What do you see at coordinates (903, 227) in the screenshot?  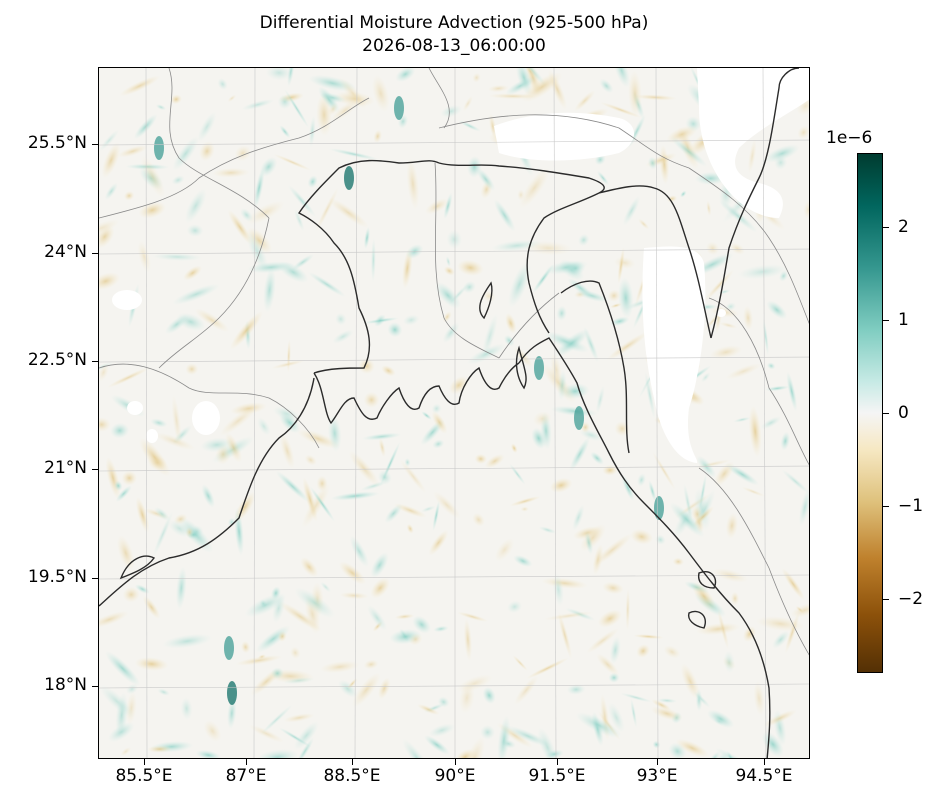 I see `colorbar-tick-label: 2` at bounding box center [903, 227].